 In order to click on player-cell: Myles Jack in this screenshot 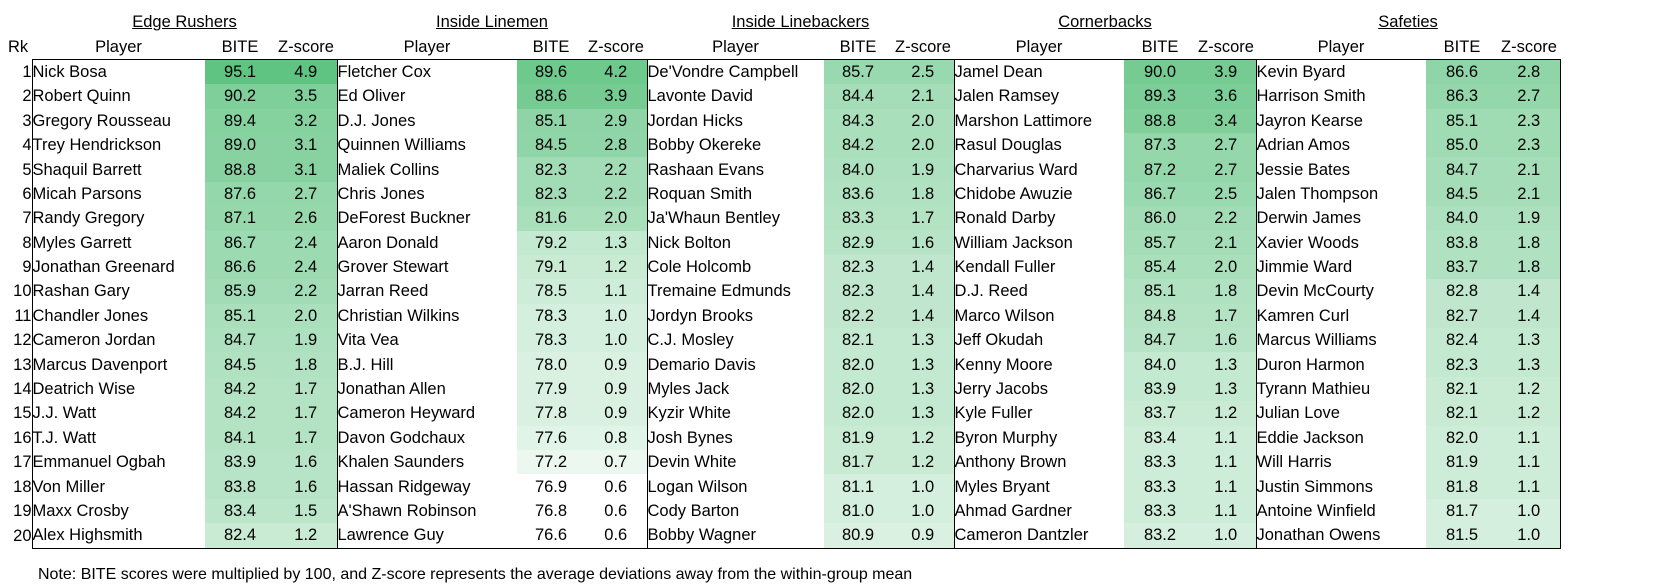, I will do `click(735, 389)`.